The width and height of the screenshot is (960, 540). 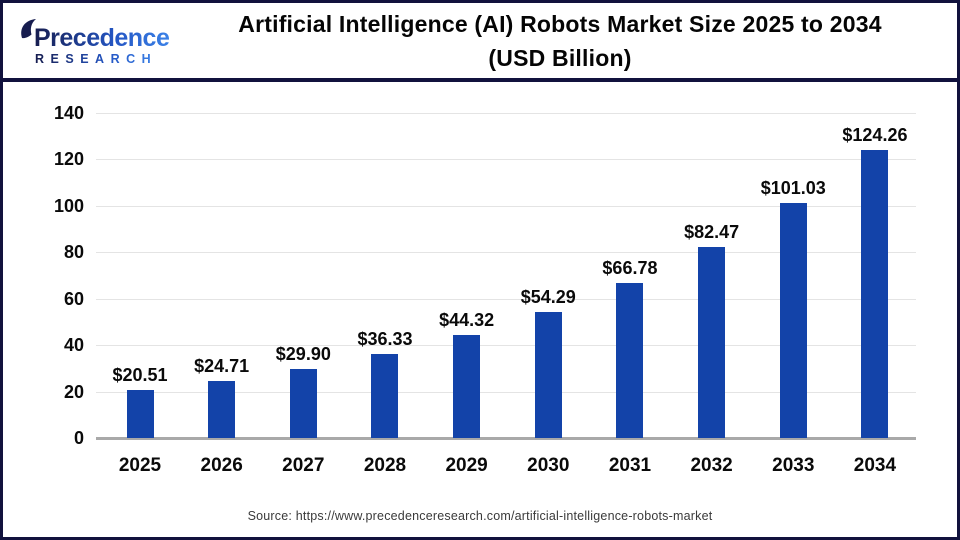 What do you see at coordinates (712, 231) in the screenshot?
I see `value-label-2032: $82.47` at bounding box center [712, 231].